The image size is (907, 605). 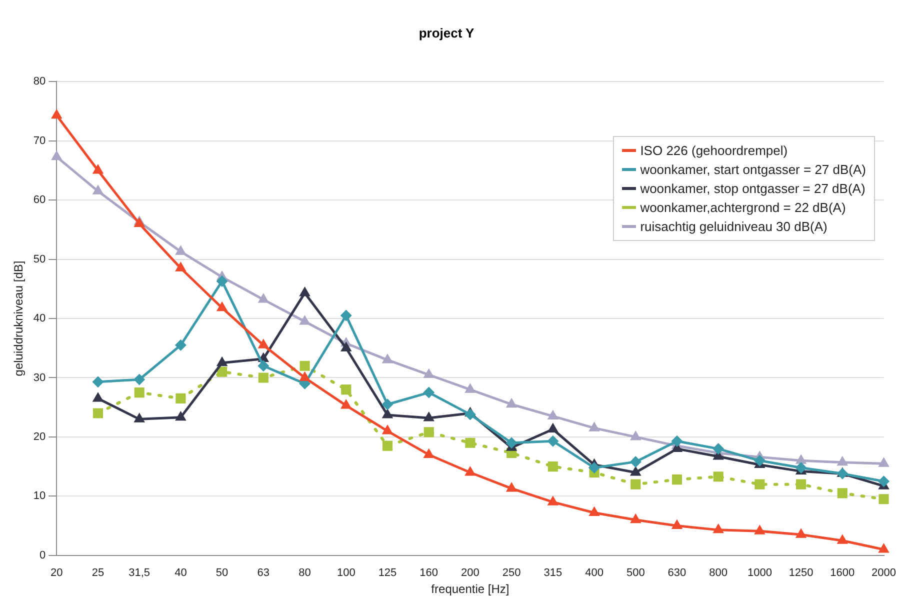 What do you see at coordinates (39, 318) in the screenshot?
I see `y-tick-label: 40` at bounding box center [39, 318].